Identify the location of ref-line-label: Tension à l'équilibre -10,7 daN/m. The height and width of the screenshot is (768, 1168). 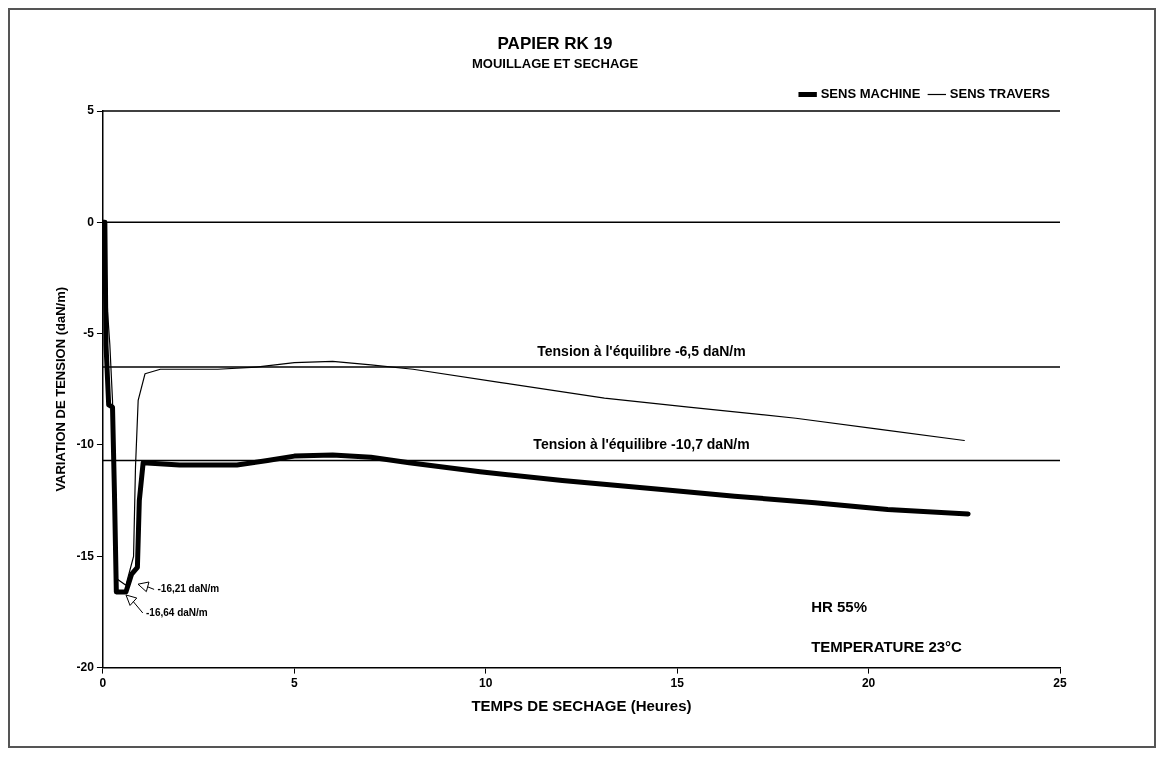
(641, 444).